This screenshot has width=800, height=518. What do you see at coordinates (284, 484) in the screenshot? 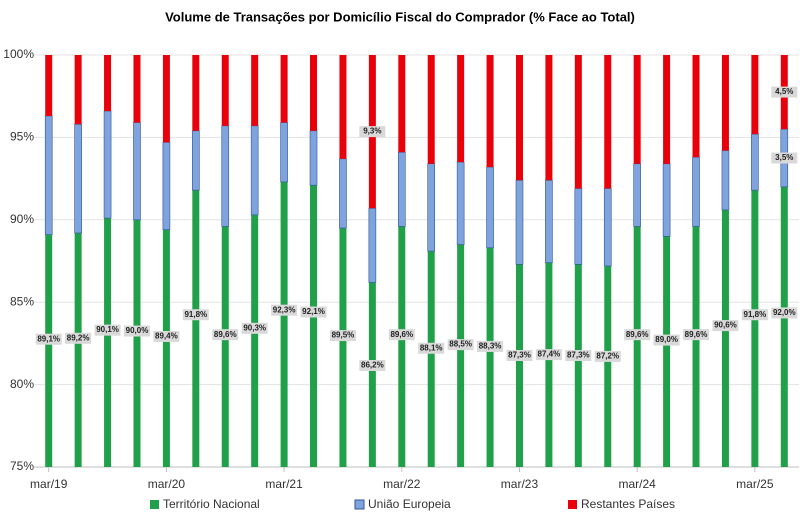
I see `x-tick-label: mar/21` at bounding box center [284, 484].